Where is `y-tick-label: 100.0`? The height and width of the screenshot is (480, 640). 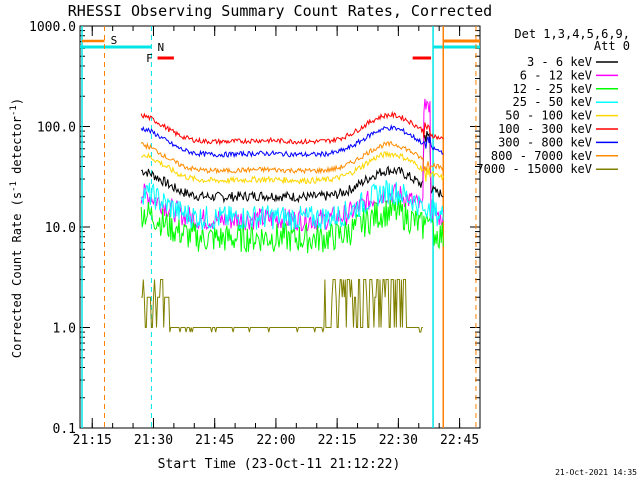
y-tick-label: 100.0 is located at coordinates (56, 128).